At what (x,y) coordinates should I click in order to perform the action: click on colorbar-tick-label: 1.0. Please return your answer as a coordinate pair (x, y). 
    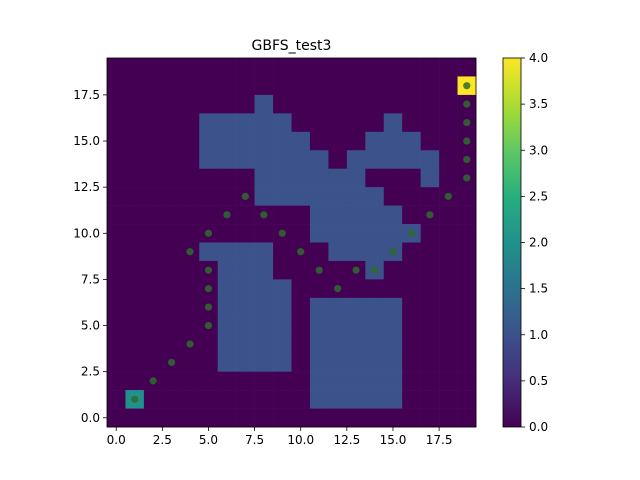
    Looking at the image, I should click on (538, 335).